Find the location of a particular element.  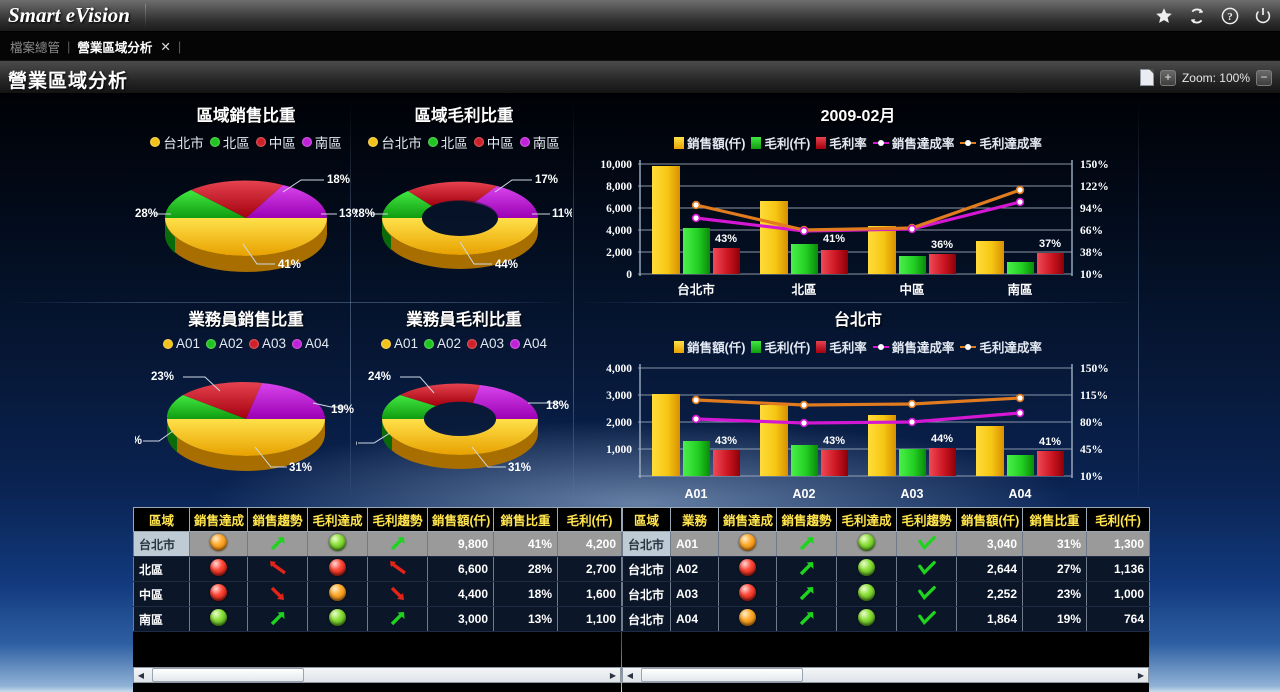

page-title: 營業區域分析 is located at coordinates (68, 81).